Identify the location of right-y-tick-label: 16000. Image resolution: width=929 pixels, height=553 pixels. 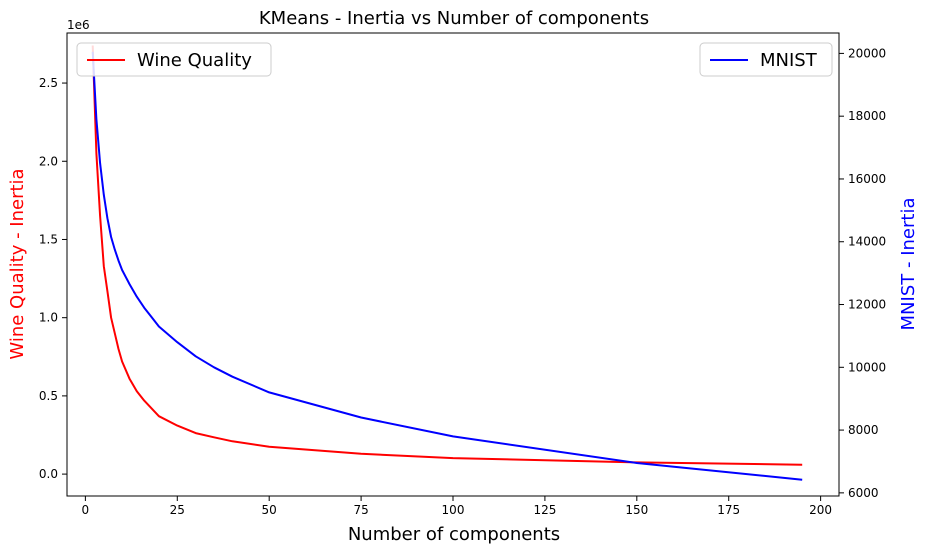
(867, 179).